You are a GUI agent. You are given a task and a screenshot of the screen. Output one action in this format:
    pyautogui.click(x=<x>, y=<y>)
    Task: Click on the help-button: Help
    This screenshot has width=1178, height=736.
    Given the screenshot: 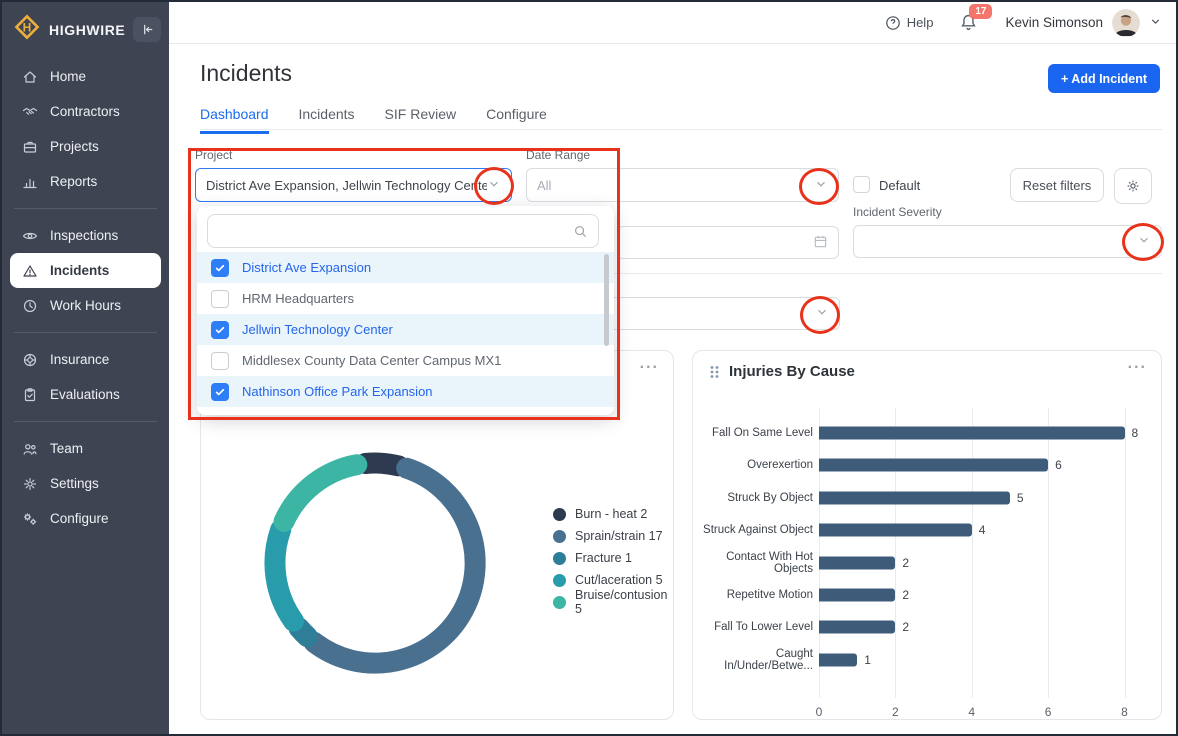 What is the action you would take?
    pyautogui.click(x=909, y=23)
    